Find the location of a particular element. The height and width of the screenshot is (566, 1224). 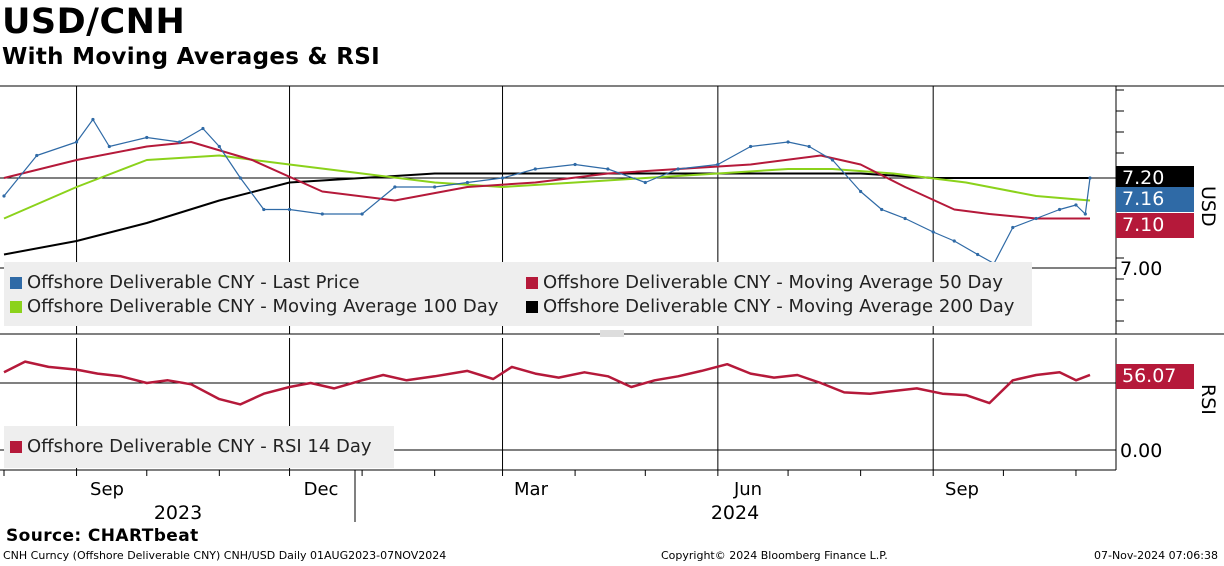

ytick-label-rsi: 0.00 is located at coordinates (1141, 451).